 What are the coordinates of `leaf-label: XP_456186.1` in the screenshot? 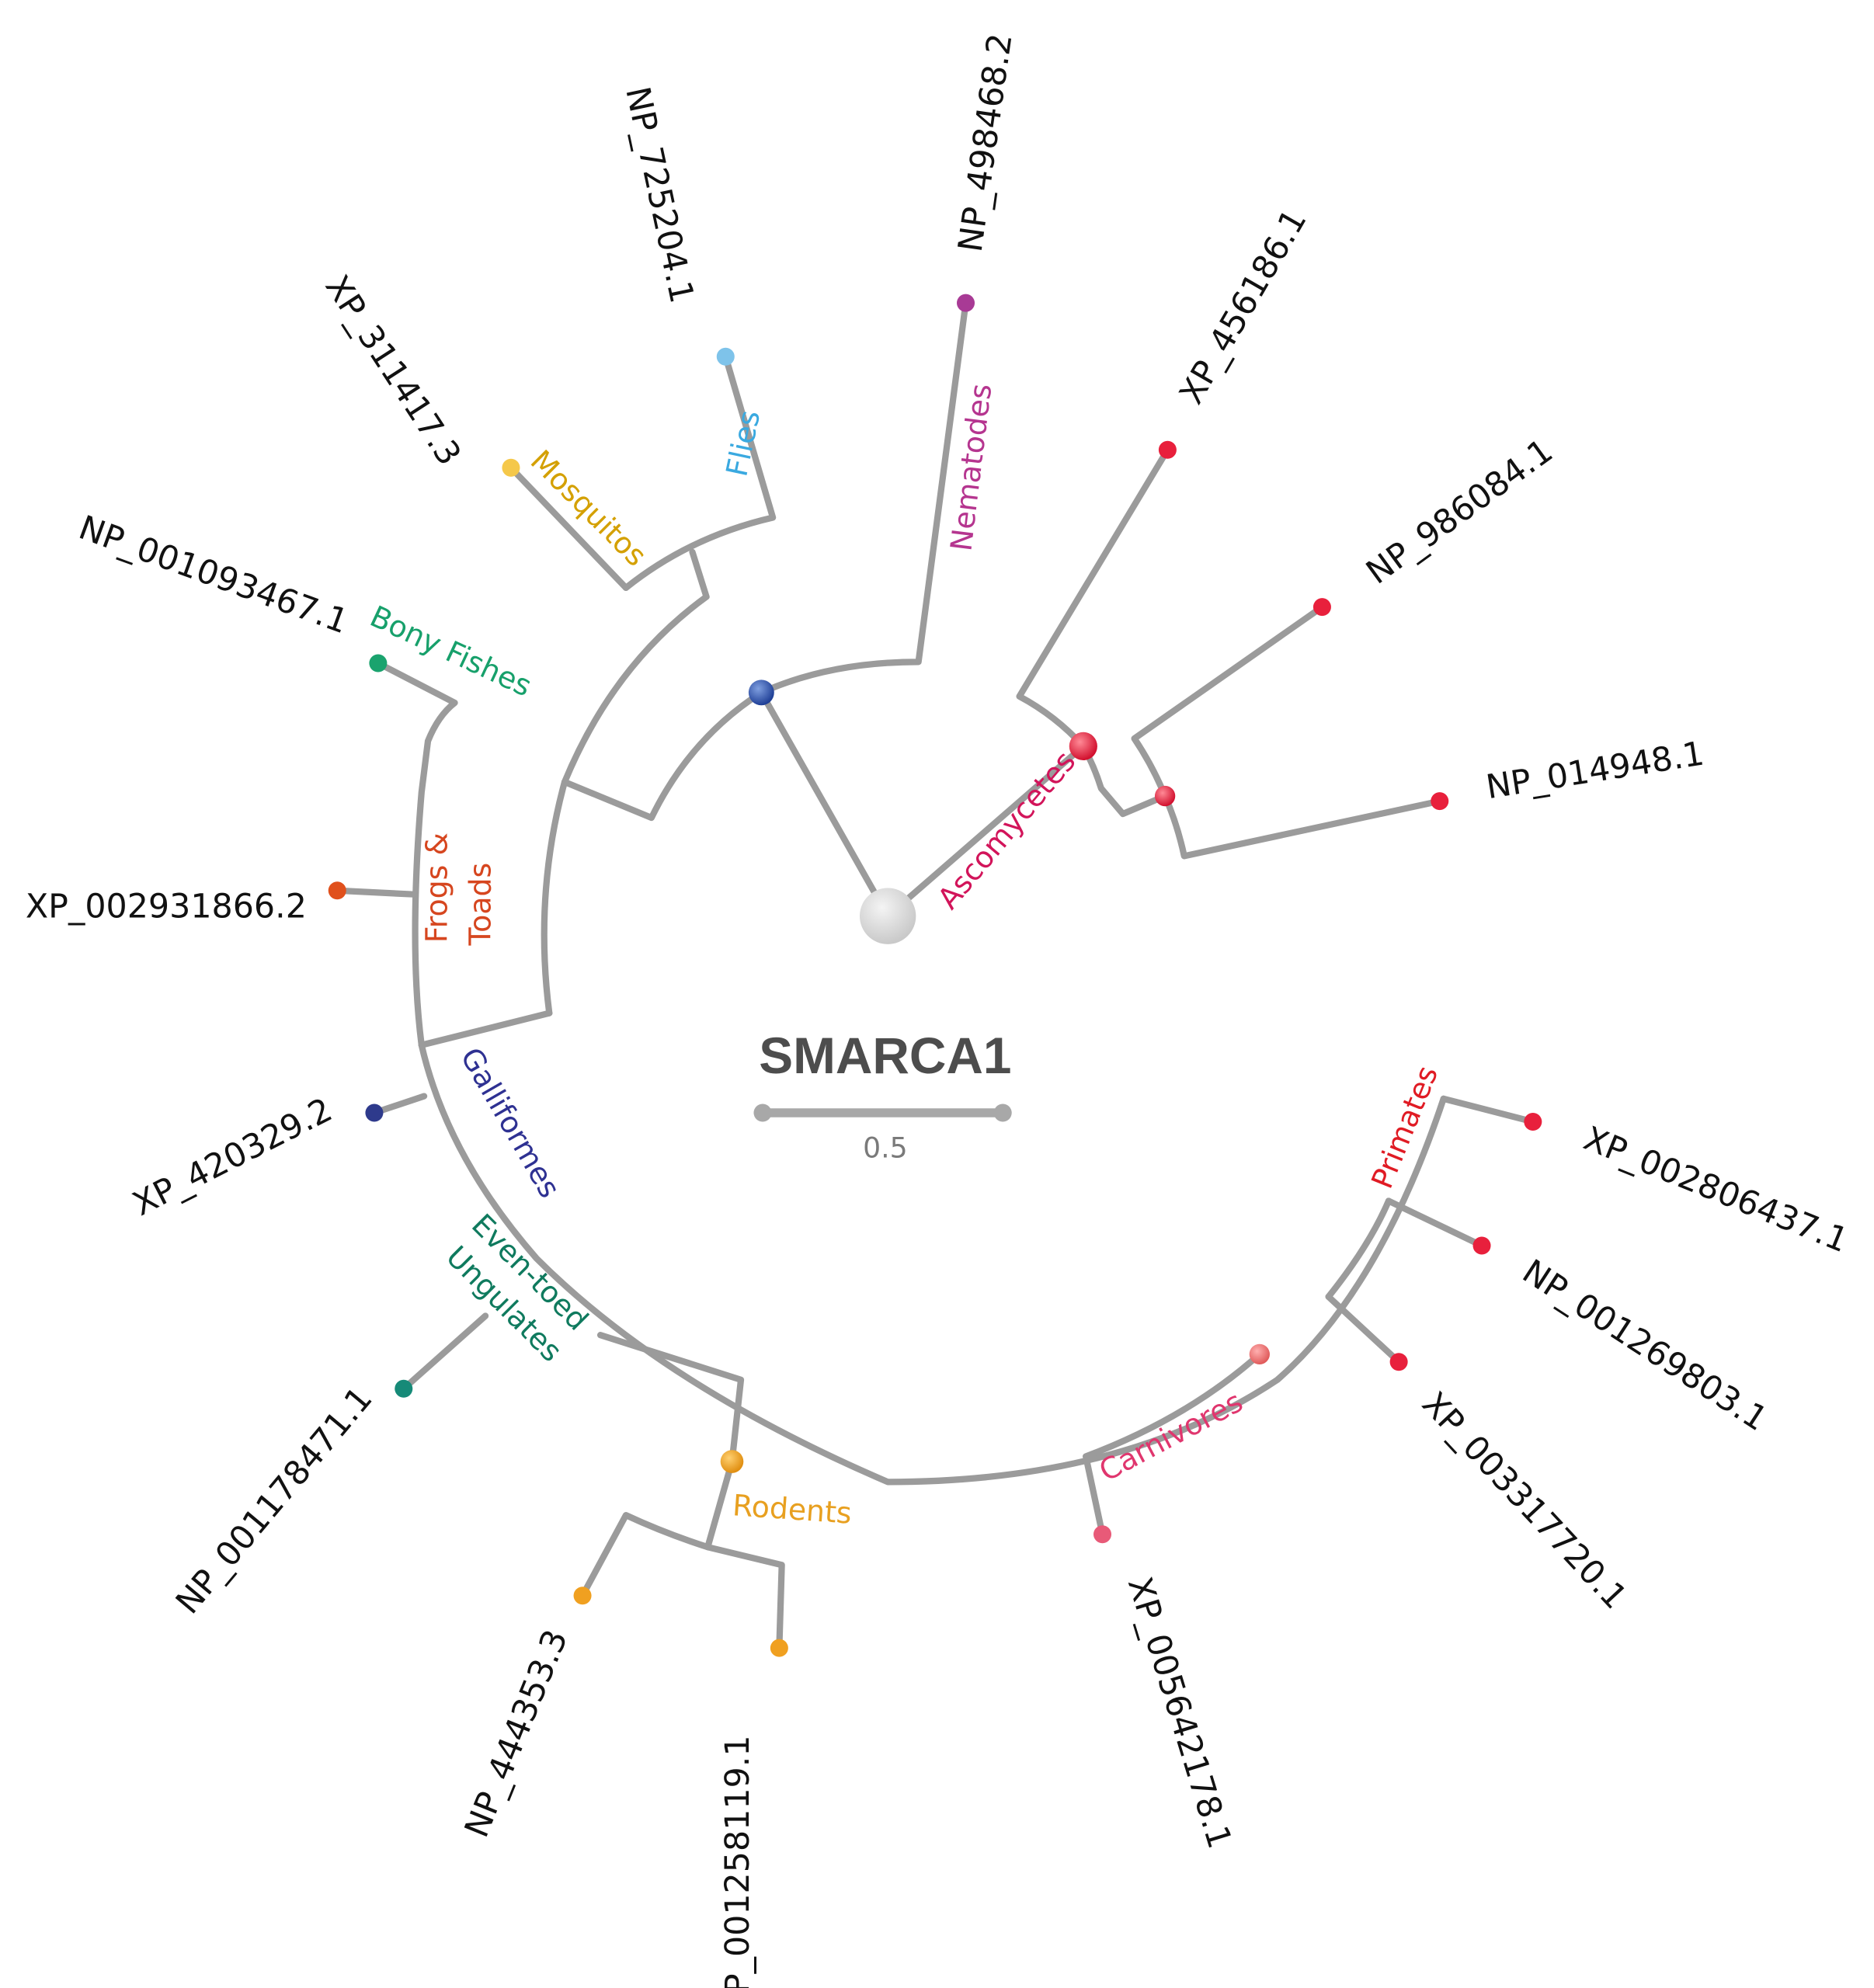 It's located at (1243, 307).